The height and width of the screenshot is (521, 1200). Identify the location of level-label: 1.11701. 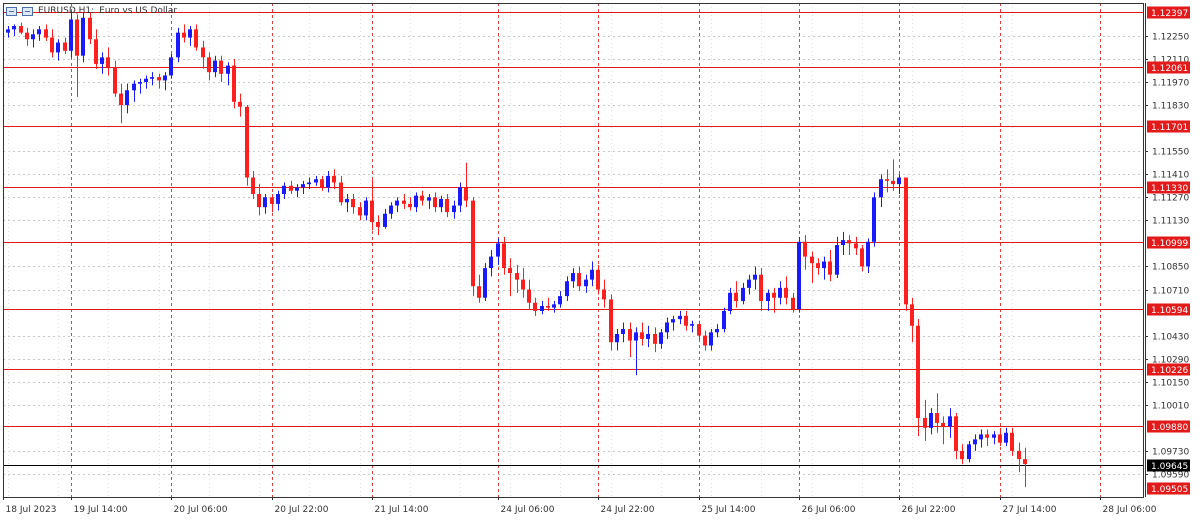
(1169, 128).